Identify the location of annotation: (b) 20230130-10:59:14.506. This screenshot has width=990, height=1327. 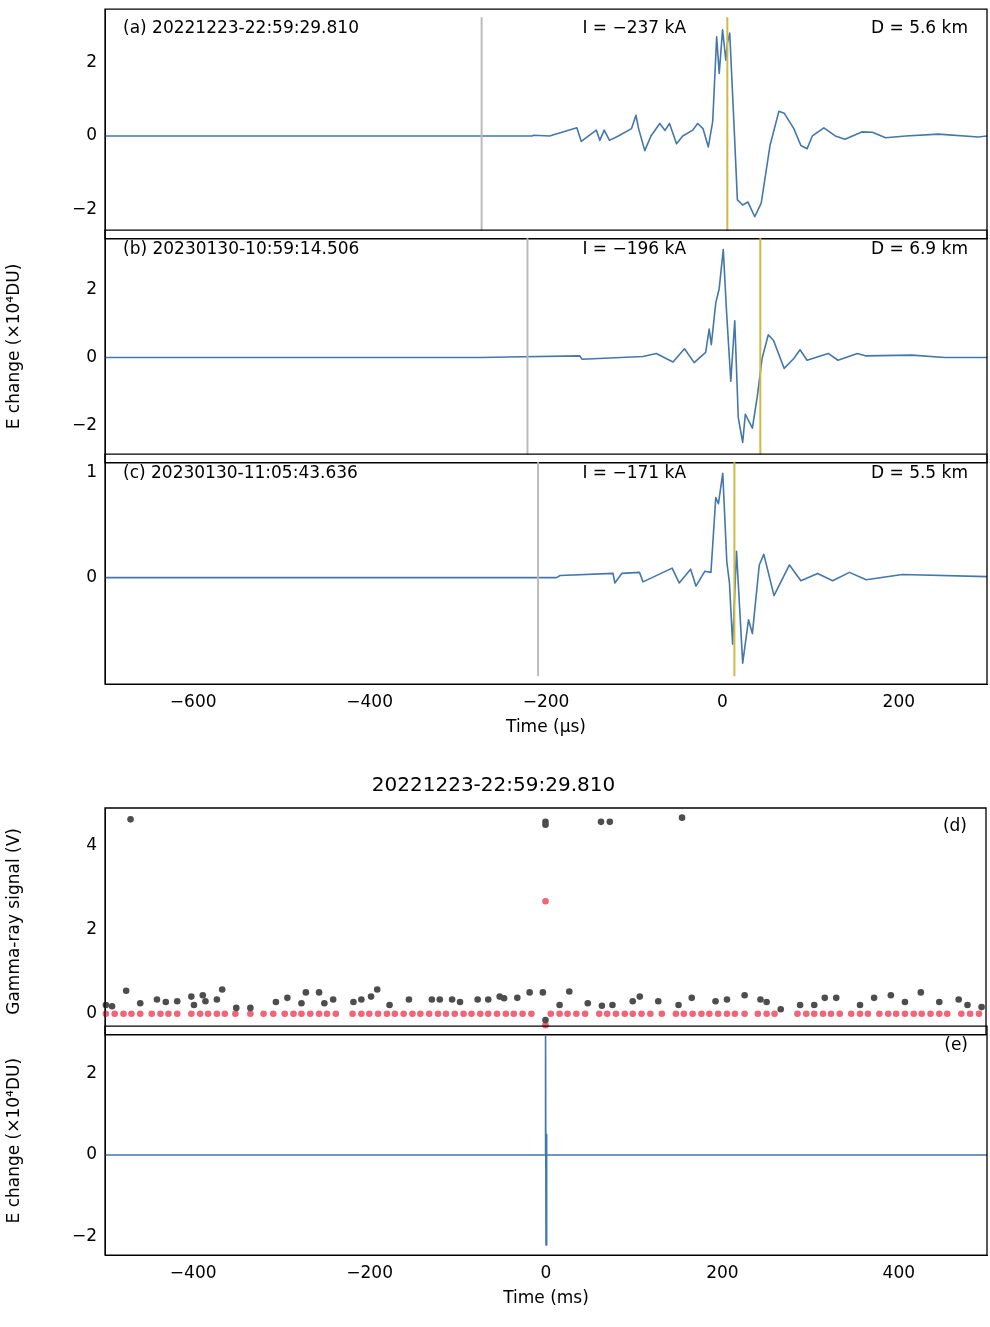
(241, 247).